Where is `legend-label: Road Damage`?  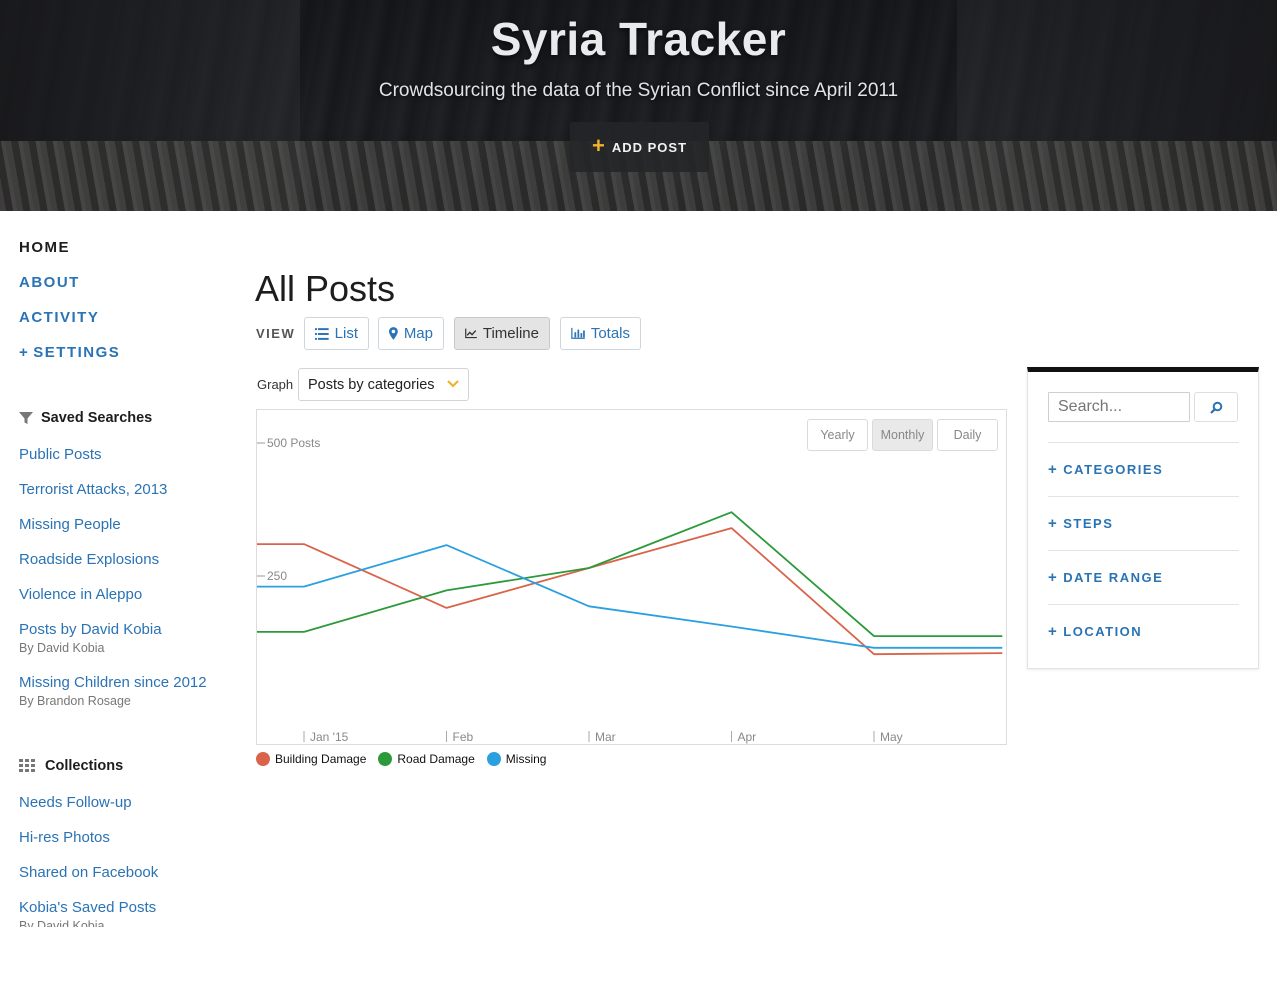
legend-label: Road Damage is located at coordinates (436, 759).